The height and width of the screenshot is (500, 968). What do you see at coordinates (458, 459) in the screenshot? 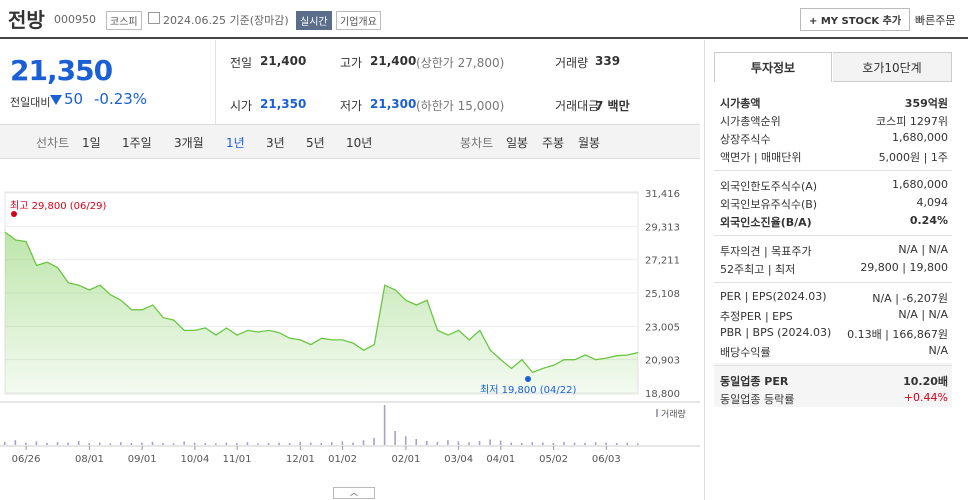
I see `x-tick-label: 03/04` at bounding box center [458, 459].